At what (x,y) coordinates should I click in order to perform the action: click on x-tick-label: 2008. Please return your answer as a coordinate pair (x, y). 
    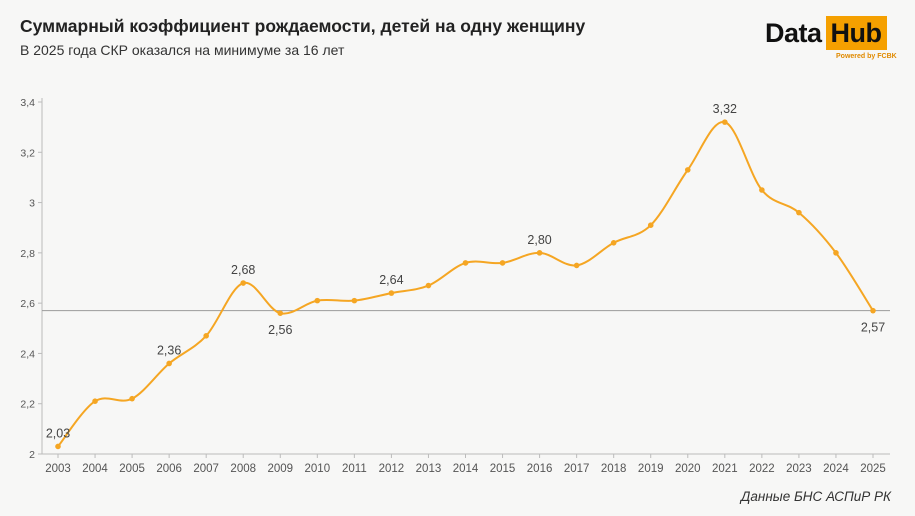
    Looking at the image, I should click on (243, 469).